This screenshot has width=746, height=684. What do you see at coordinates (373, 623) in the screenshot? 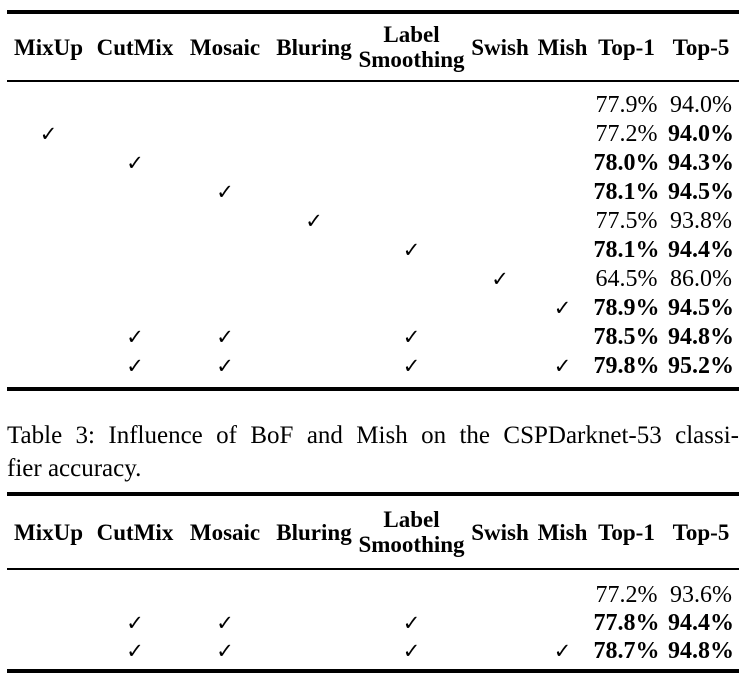
I see `table-row: ✓ ✓ ✓ 77.8% 94.4%` at bounding box center [373, 623].